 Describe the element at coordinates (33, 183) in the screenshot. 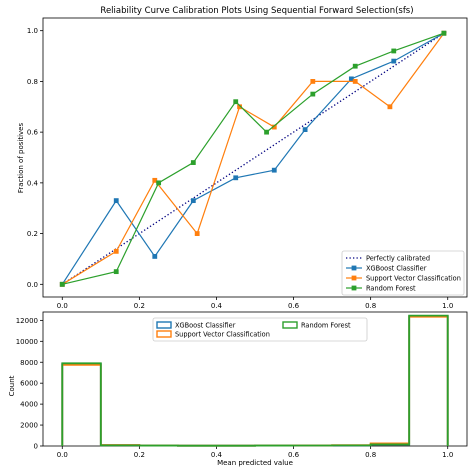

I see `y-tick-label: 0.4` at that location.